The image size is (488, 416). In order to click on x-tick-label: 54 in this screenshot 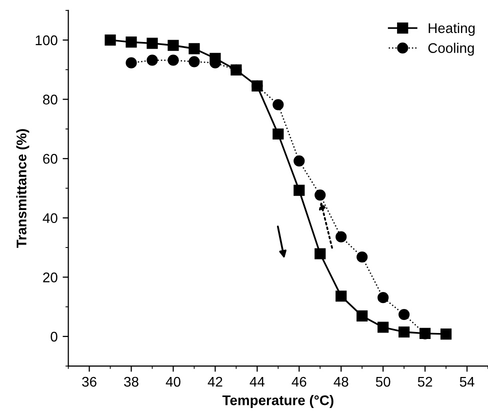, I will do `click(467, 382)`.